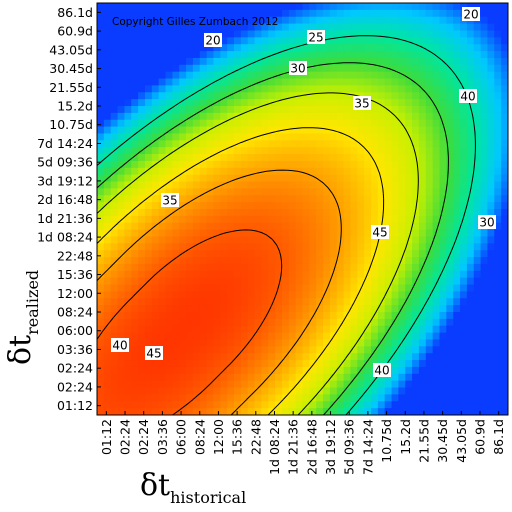  Describe the element at coordinates (75, 349) in the screenshot. I see `y-tick-label: 03:36` at that location.